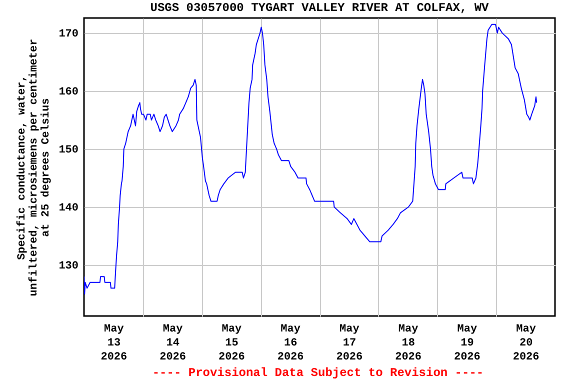 This screenshot has width=576, height=384. I want to click on y-tick-label: 150, so click(68, 150).